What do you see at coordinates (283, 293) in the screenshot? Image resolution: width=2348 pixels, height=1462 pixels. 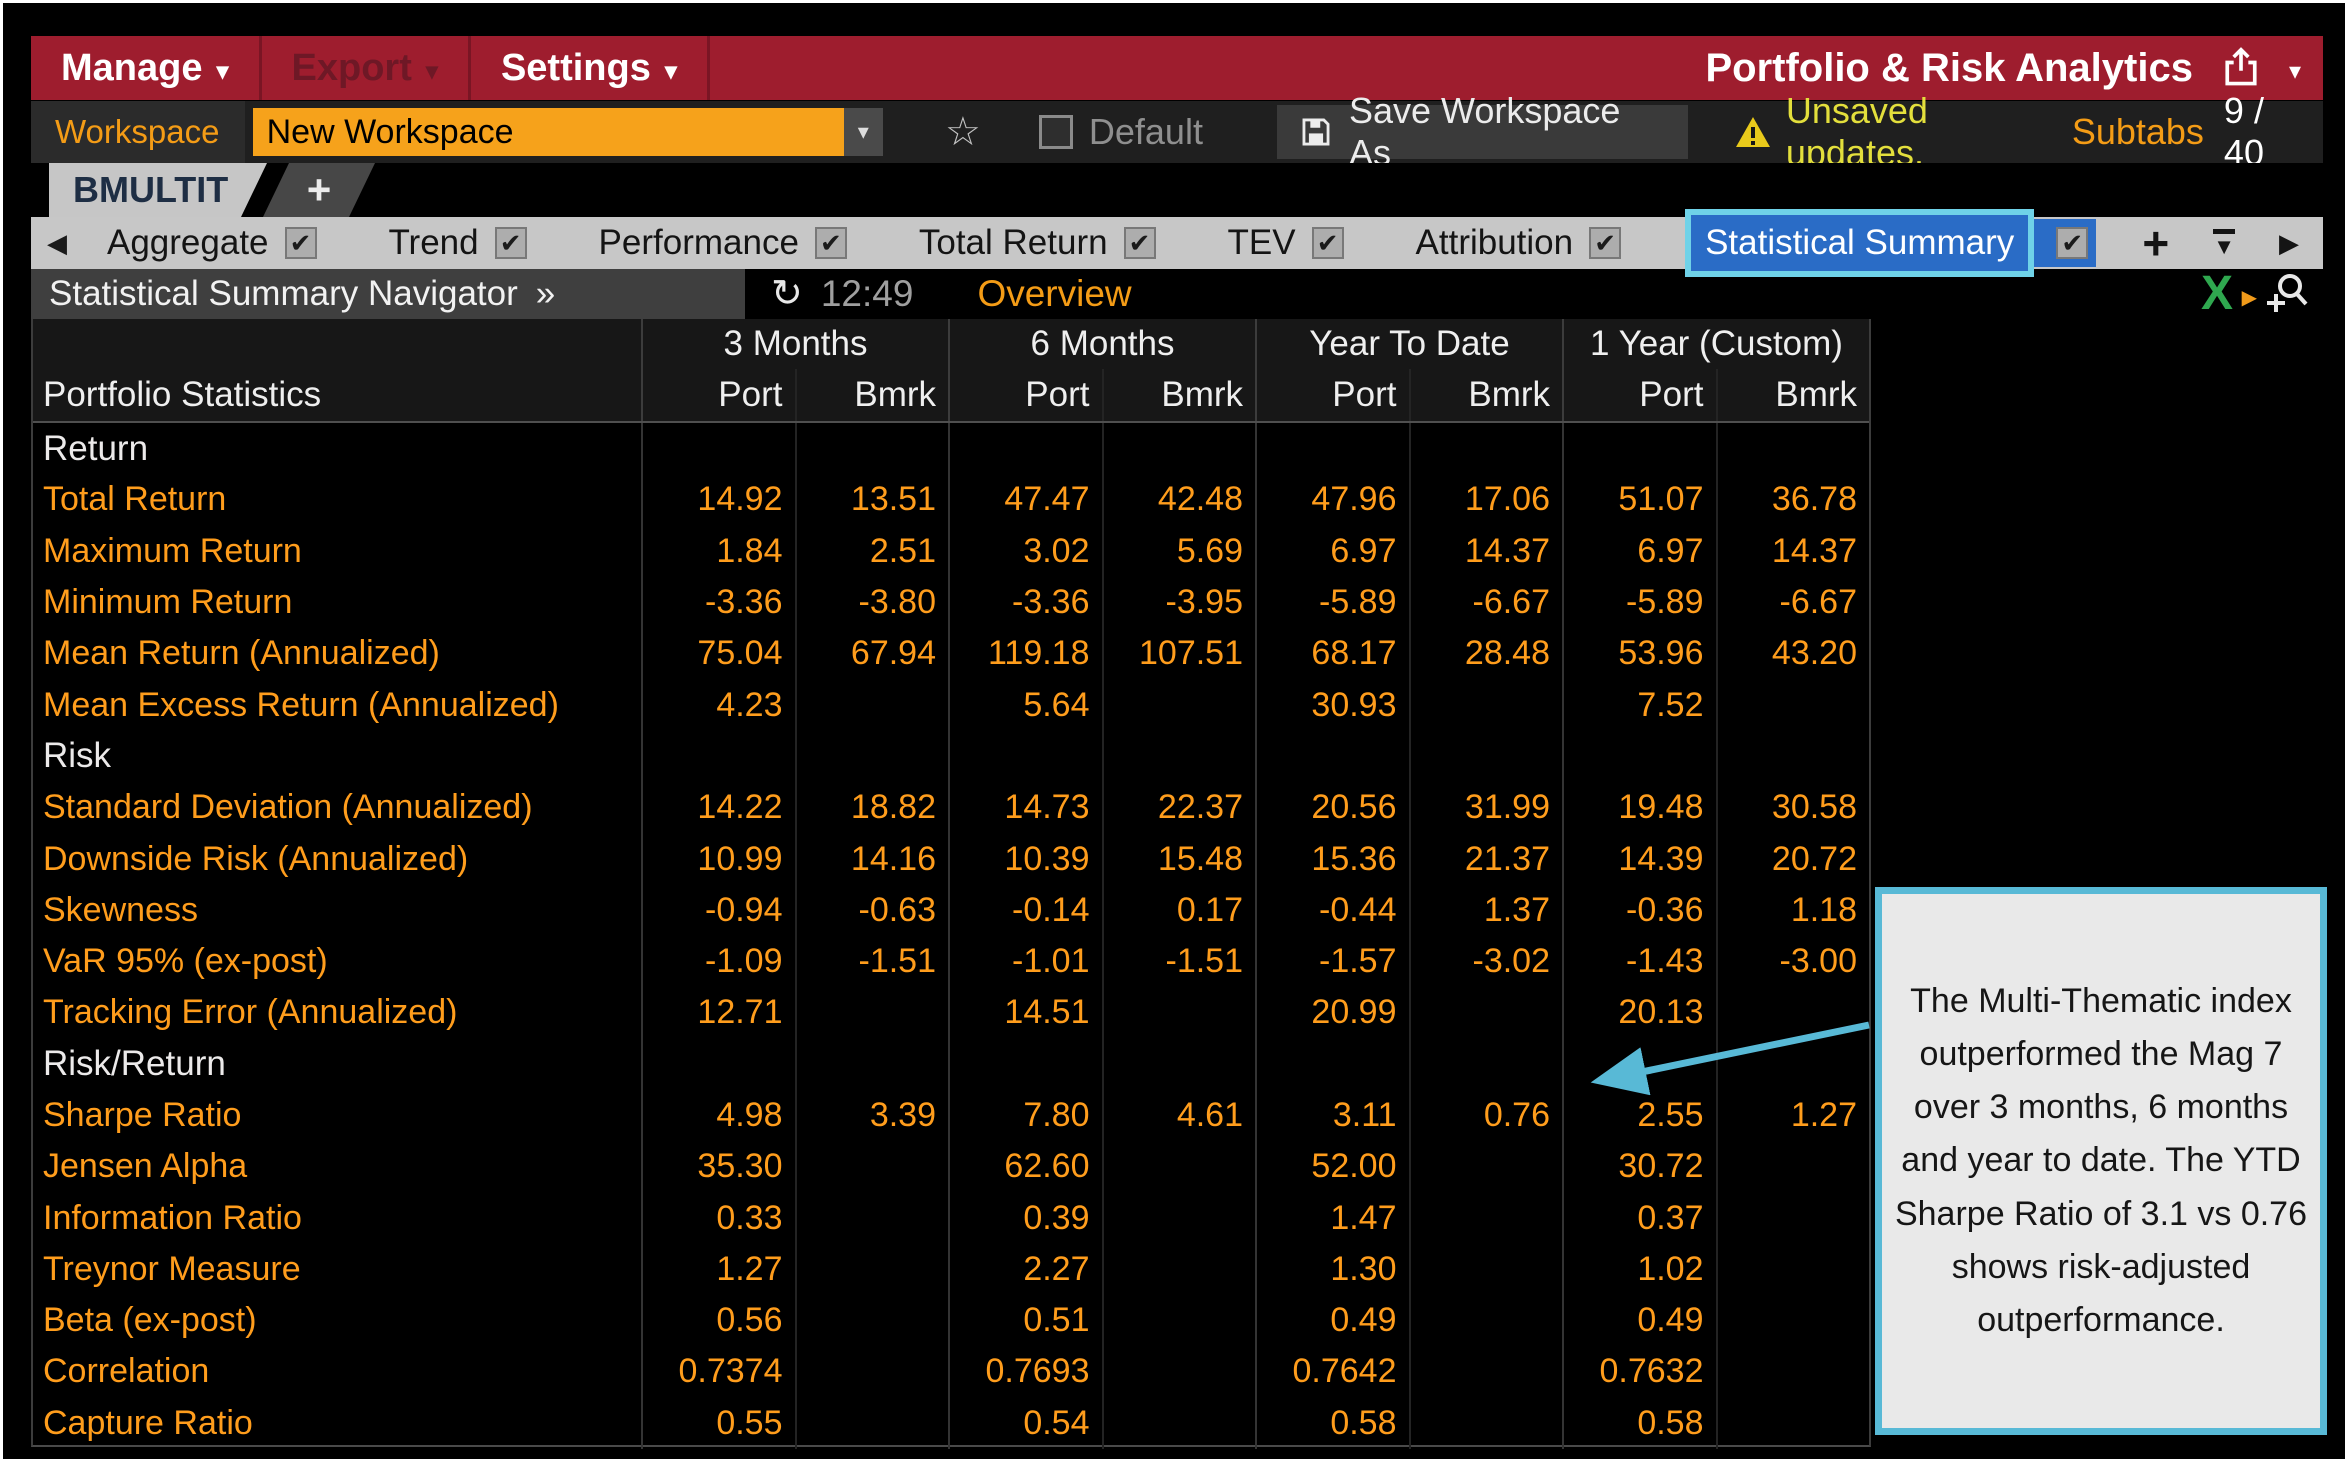 I see `navigator-title: Statistical Summary Navigator` at bounding box center [283, 293].